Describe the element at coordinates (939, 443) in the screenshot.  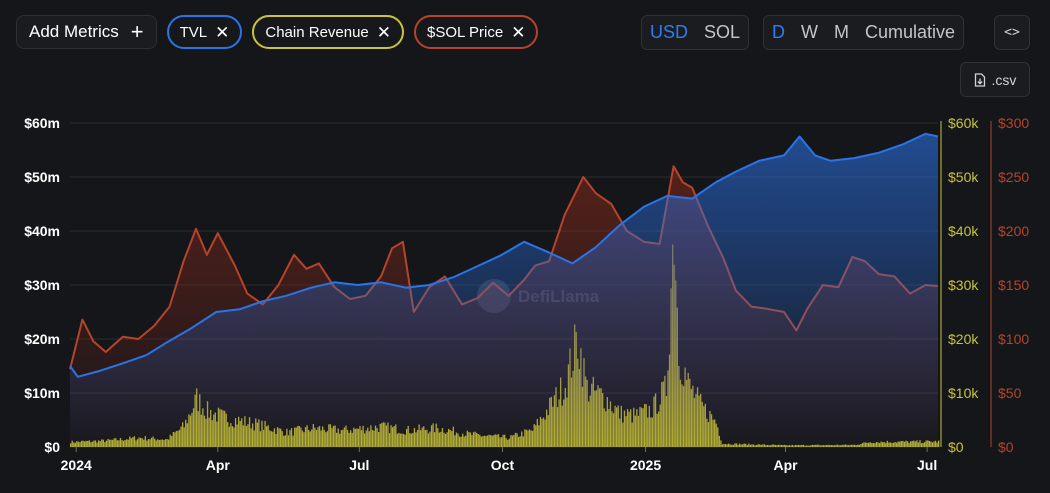
I see `chain-revenue-bar` at that location.